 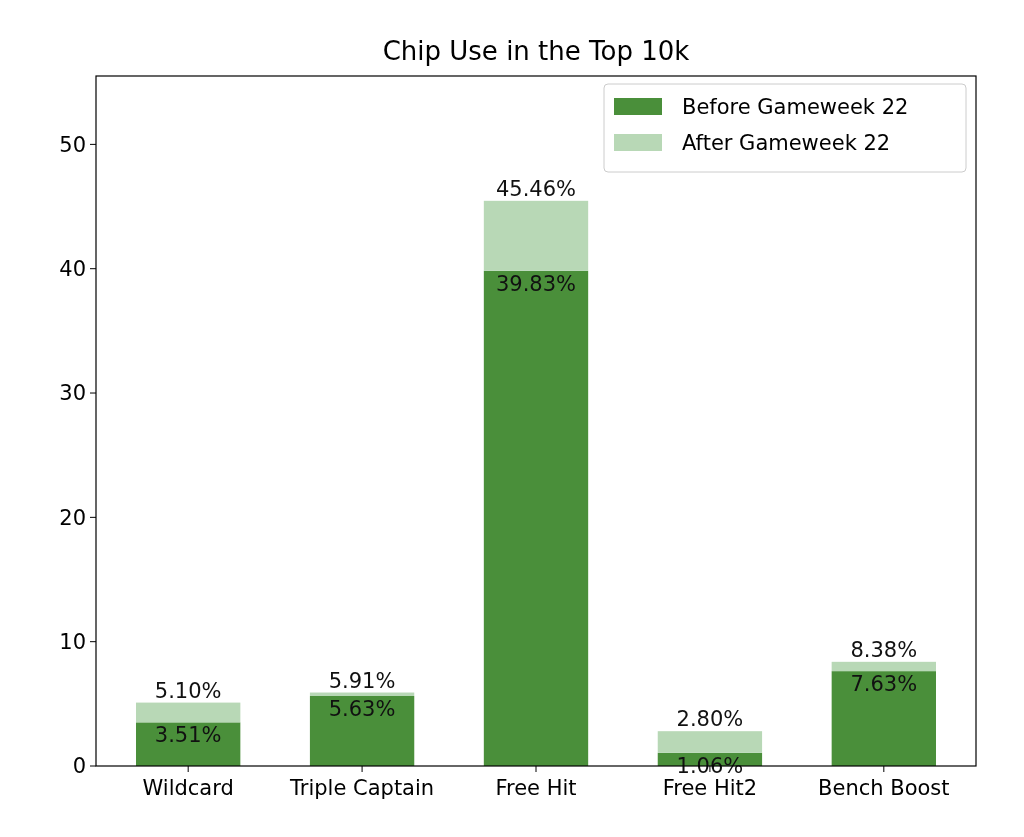 What do you see at coordinates (884, 684) in the screenshot?
I see `data-label: 7.63%` at bounding box center [884, 684].